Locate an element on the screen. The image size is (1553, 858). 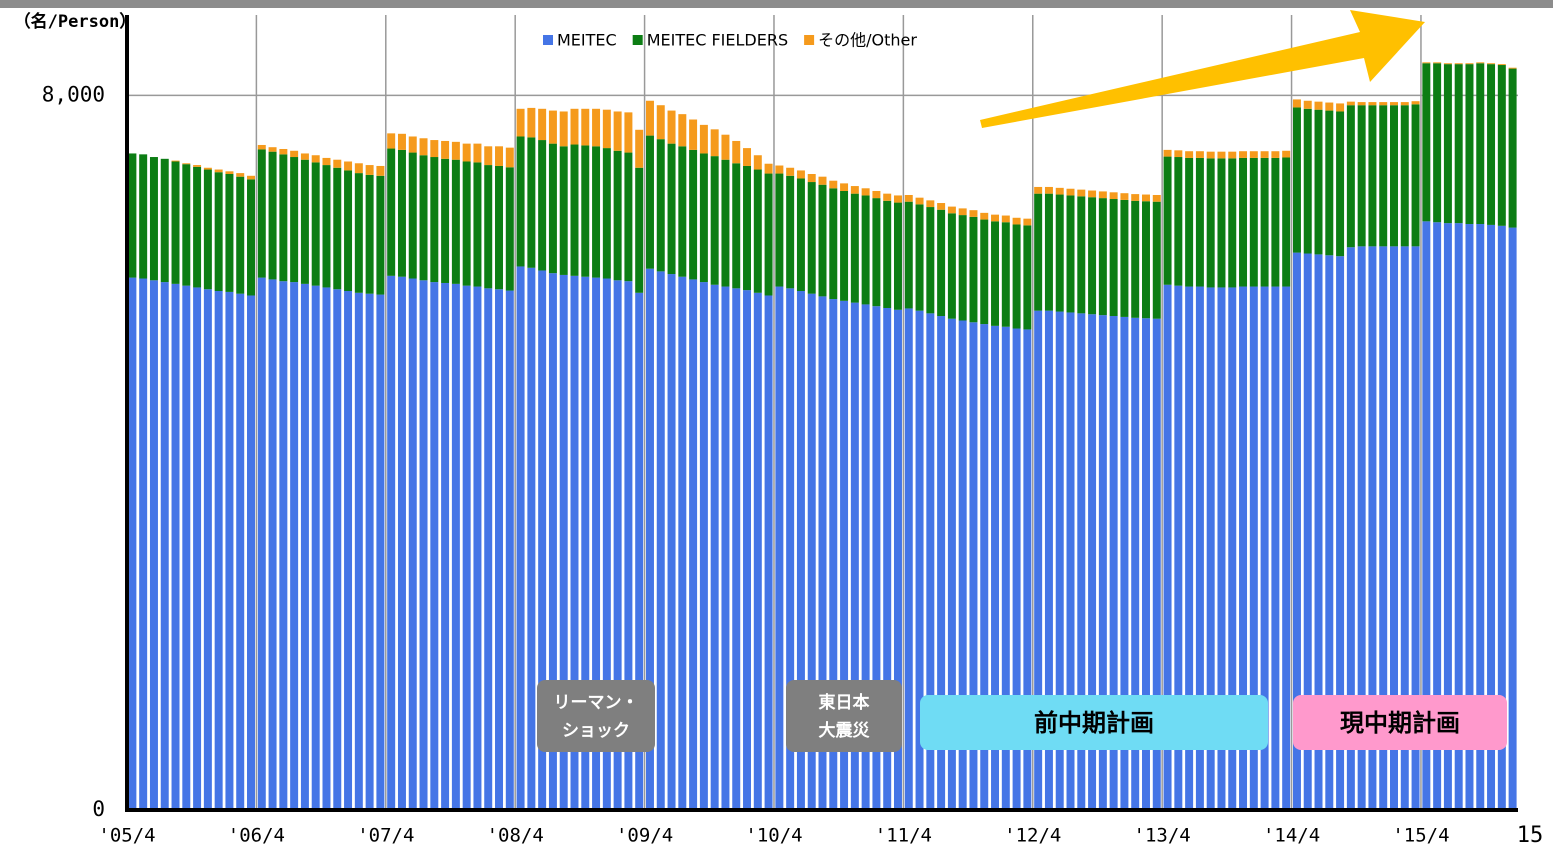
y-tick-label: 8,000 is located at coordinates (73, 94).